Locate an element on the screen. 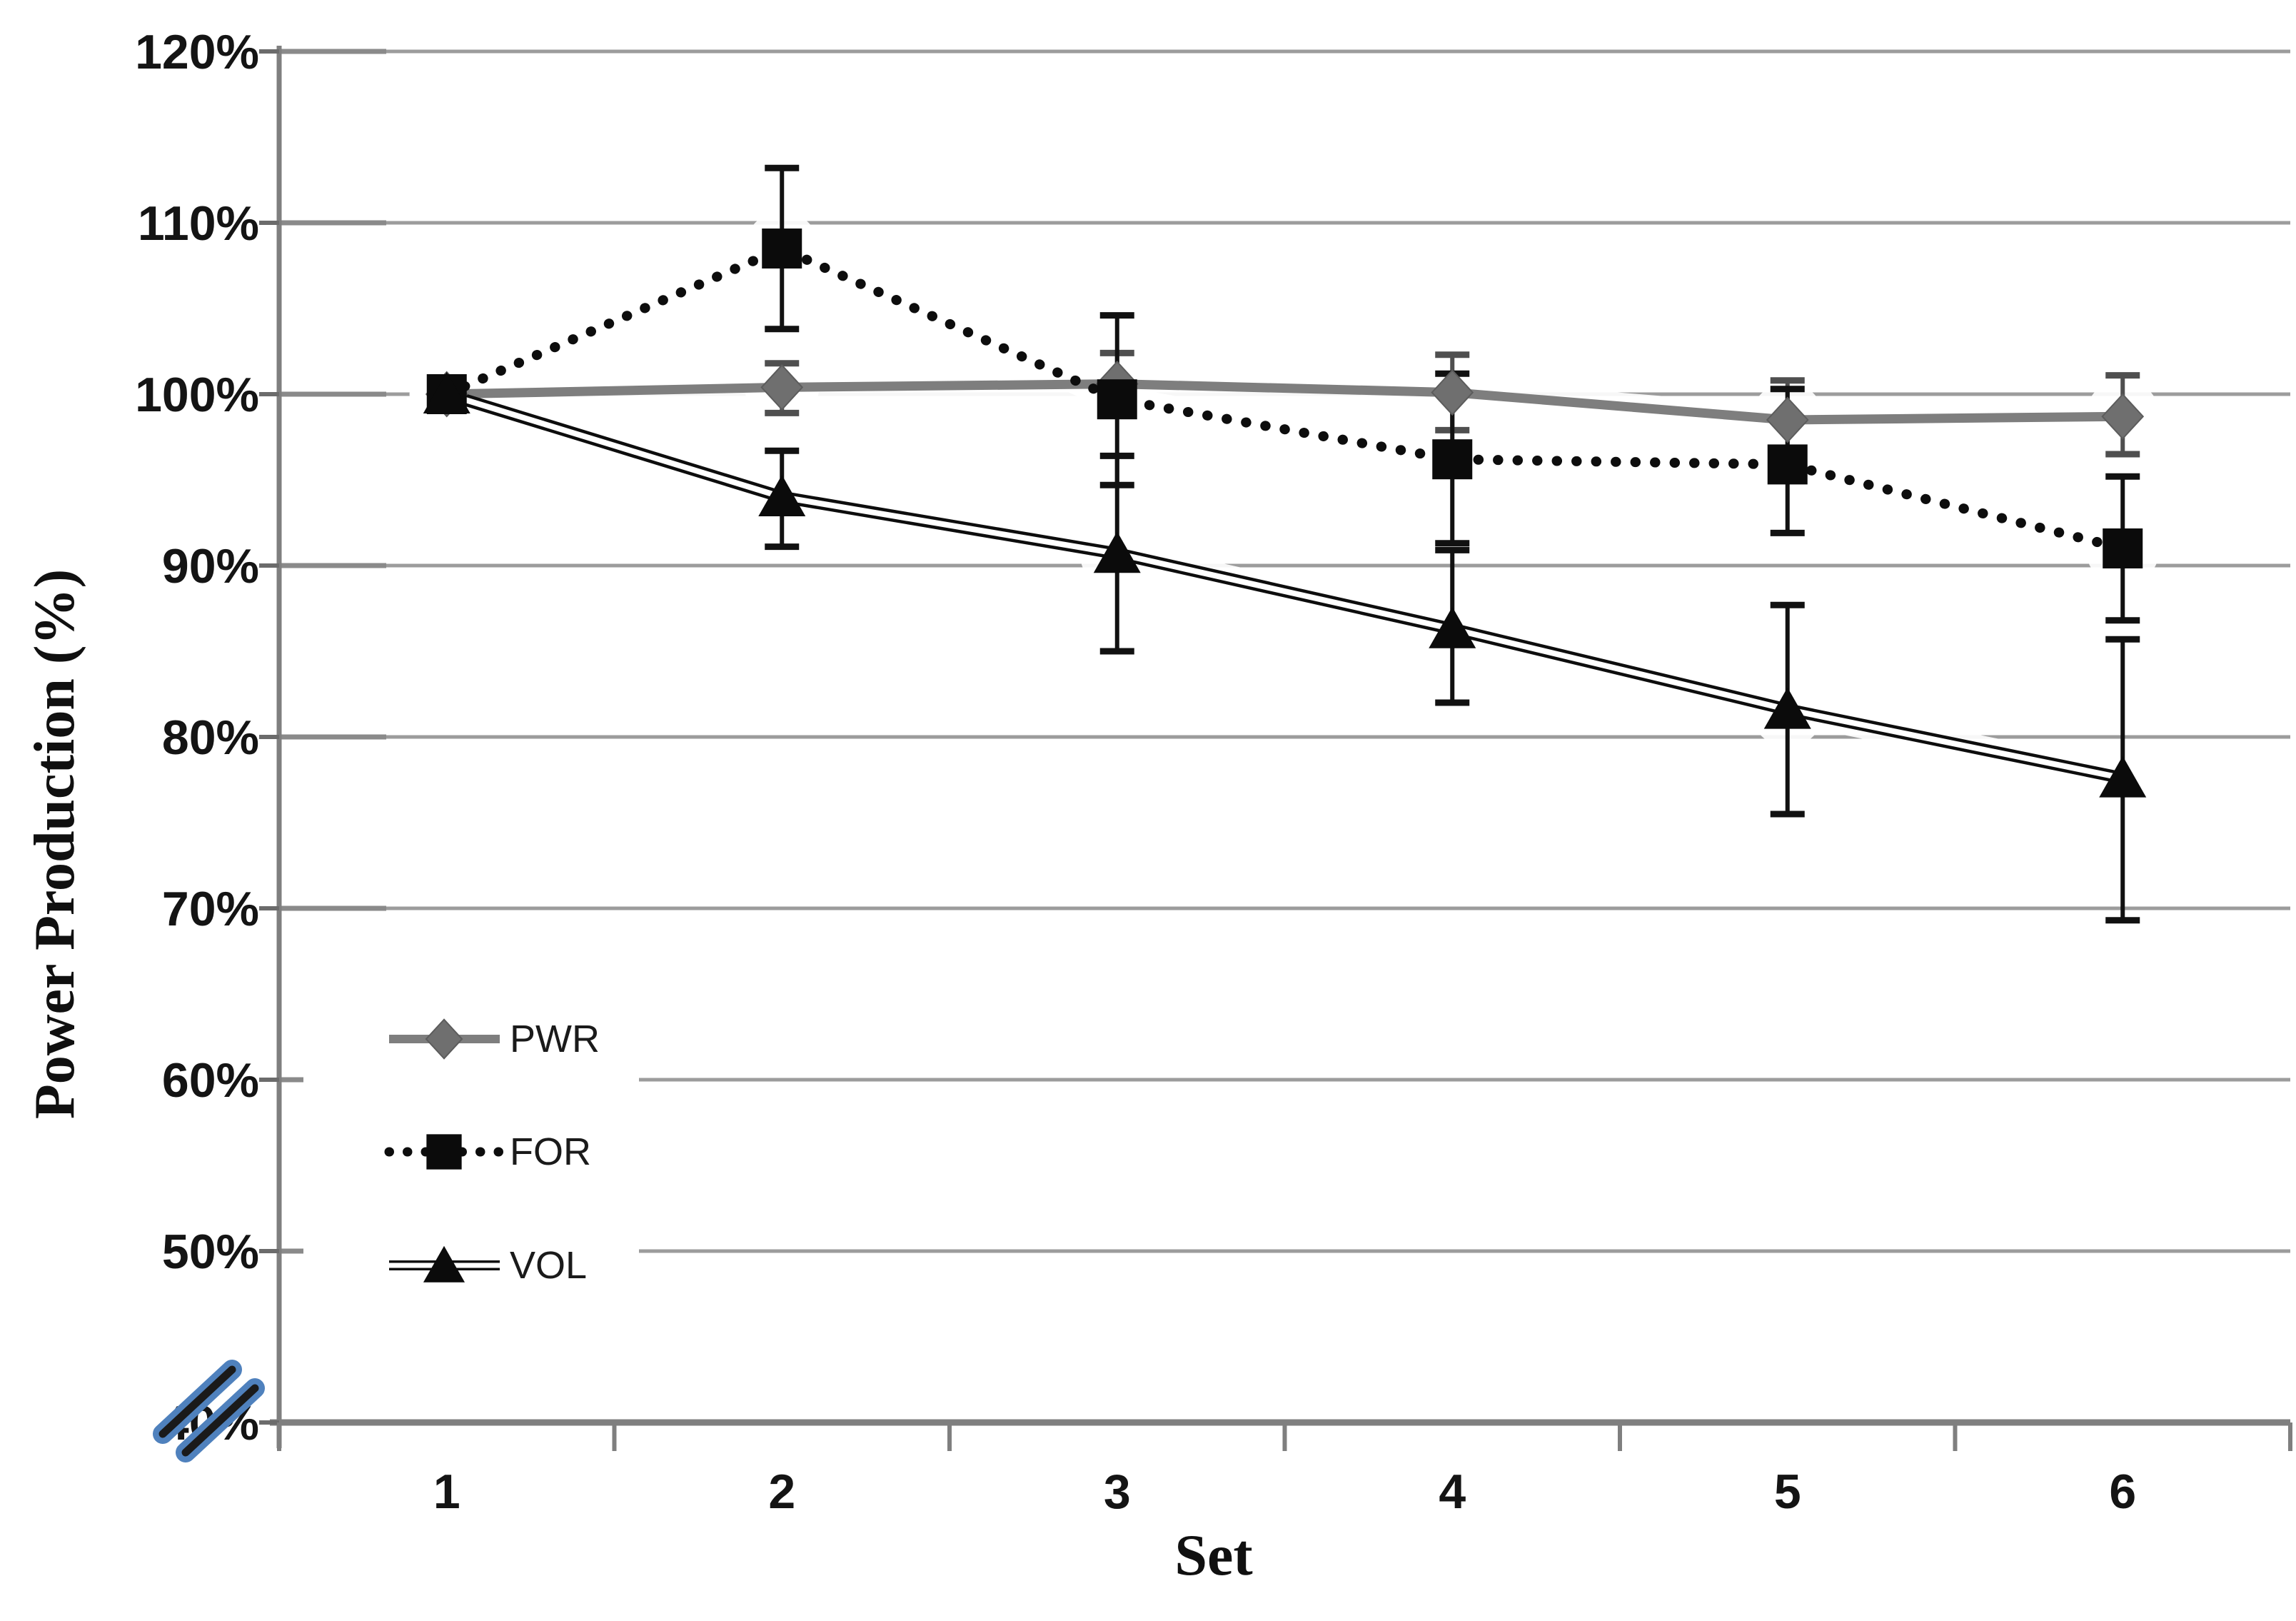 Image resolution: width=2296 pixels, height=1621 pixels. y-tick-label: 50% is located at coordinates (210, 1252).